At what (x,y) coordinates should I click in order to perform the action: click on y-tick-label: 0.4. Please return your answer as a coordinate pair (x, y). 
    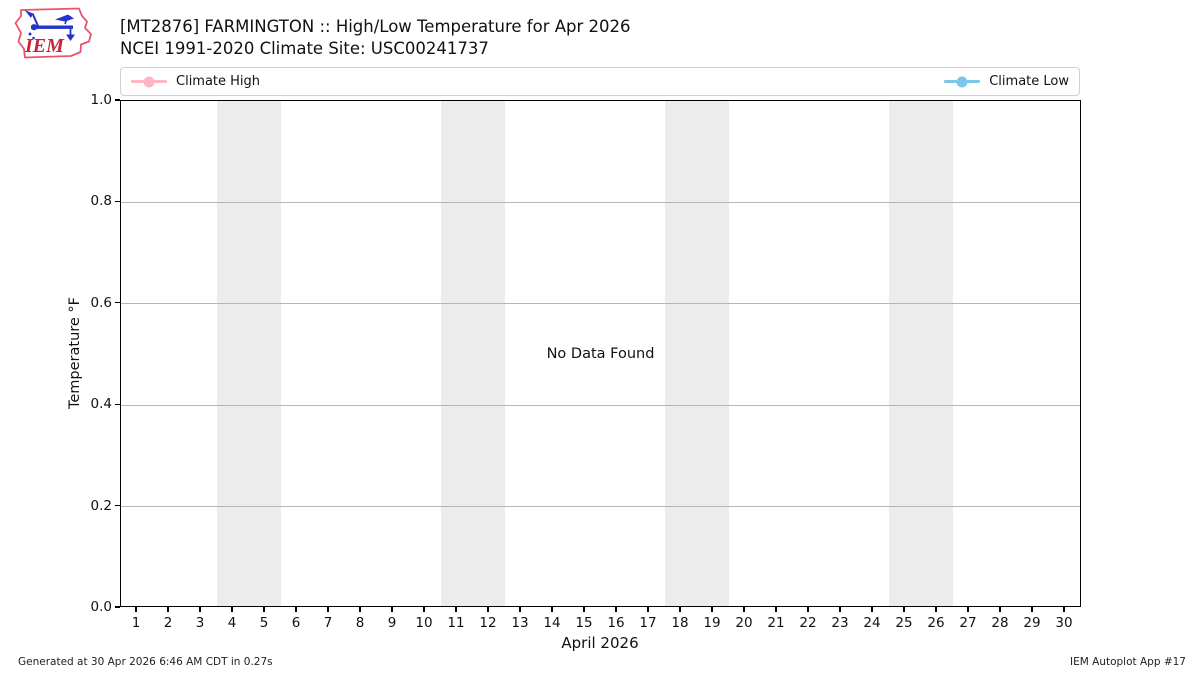
    Looking at the image, I should click on (101, 404).